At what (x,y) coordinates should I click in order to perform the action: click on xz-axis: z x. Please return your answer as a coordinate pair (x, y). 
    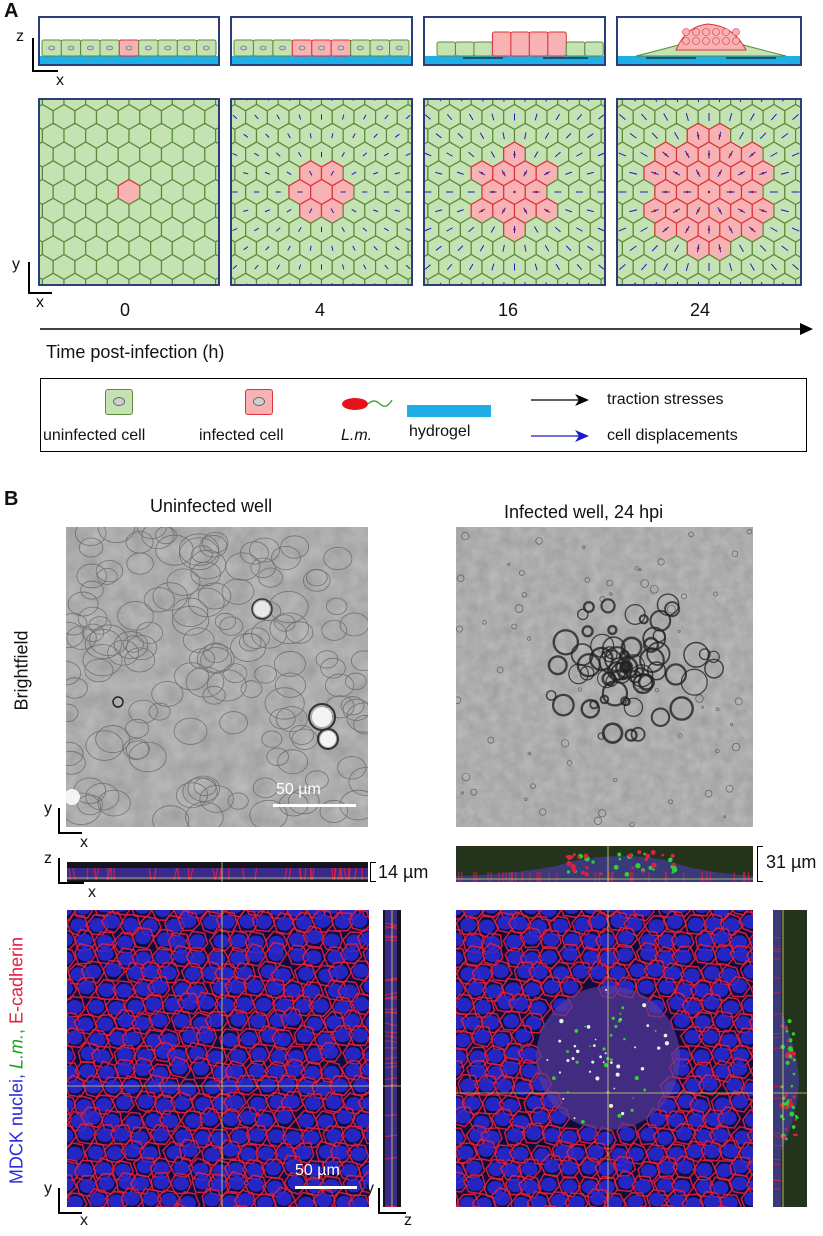
    Looking at the image, I should click on (74, 875).